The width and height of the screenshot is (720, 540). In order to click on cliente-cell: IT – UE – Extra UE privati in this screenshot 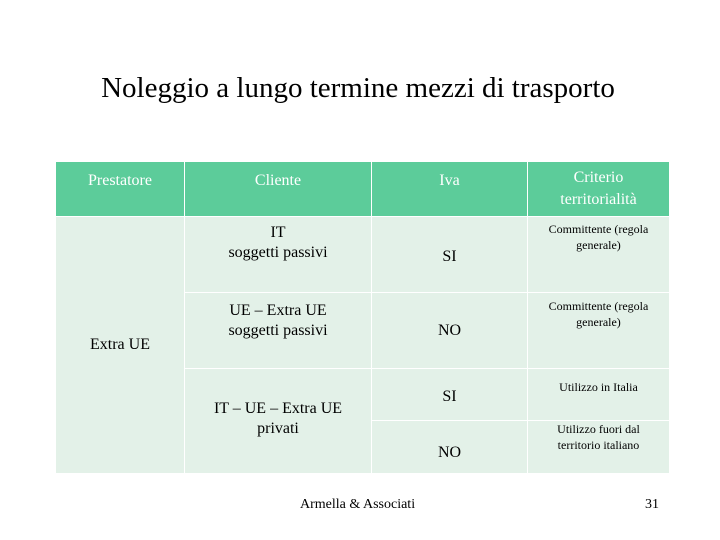, I will do `click(278, 421)`.